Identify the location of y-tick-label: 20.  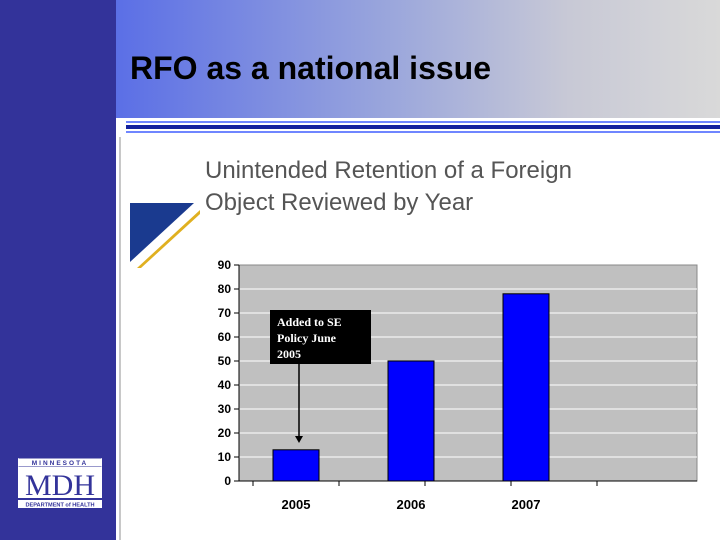
(225, 433).